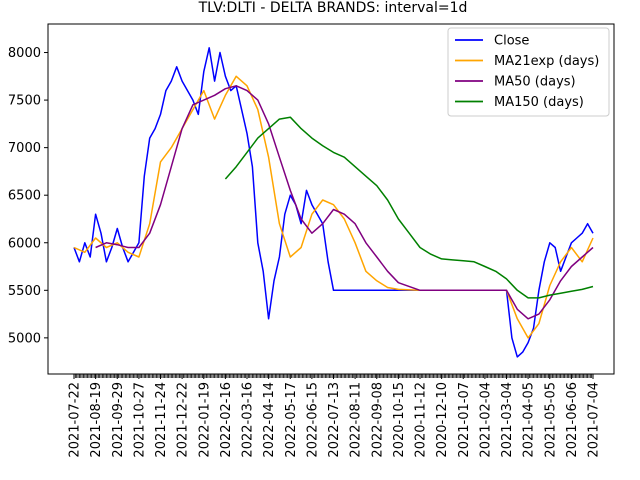 This screenshot has width=640, height=480. What do you see at coordinates (75, 420) in the screenshot?
I see `x-tick-label: 2021-07-22` at bounding box center [75, 420].